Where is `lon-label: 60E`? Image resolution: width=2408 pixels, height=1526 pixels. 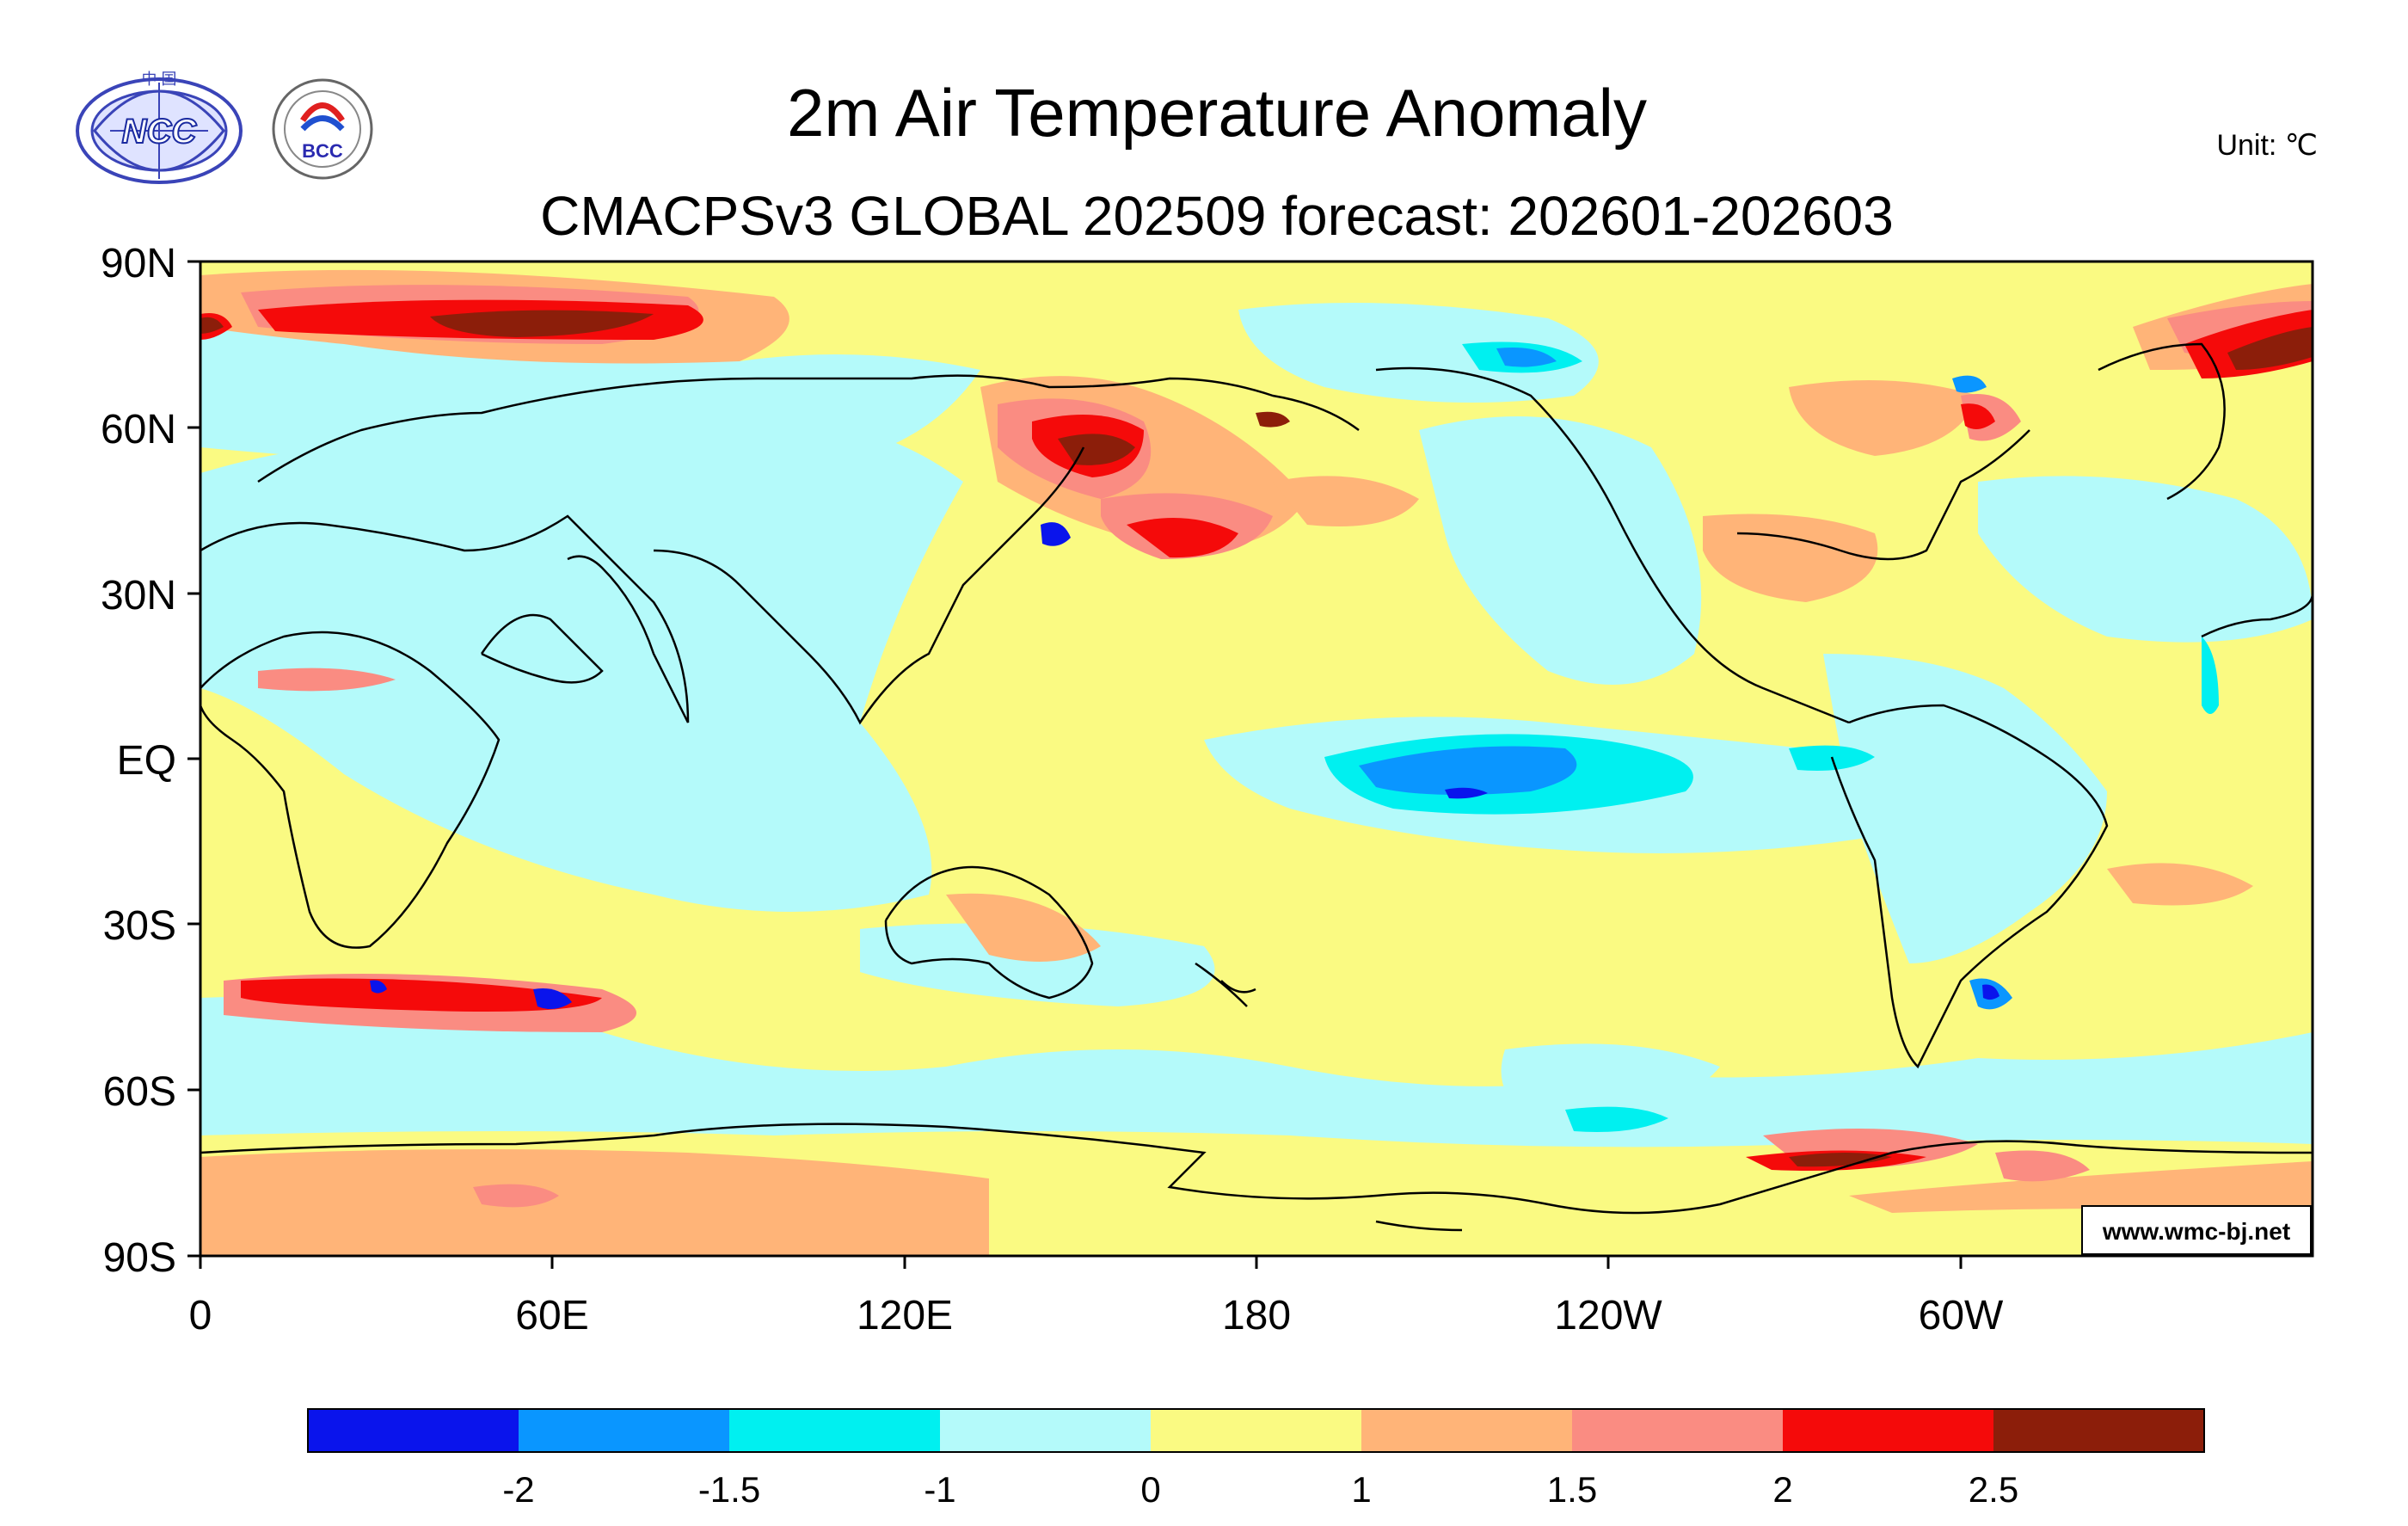 lon-label: 60E is located at coordinates (551, 1316).